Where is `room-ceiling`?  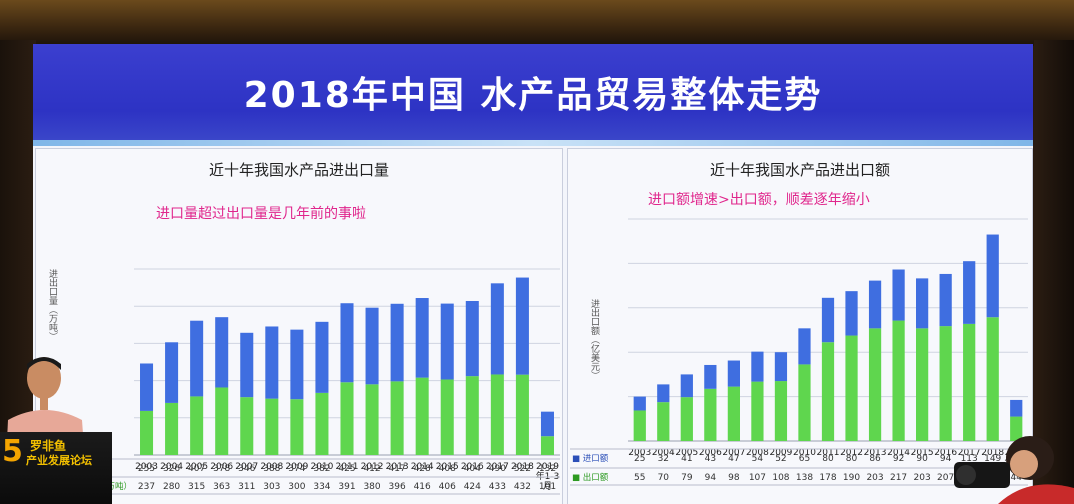
room-ceiling is located at coordinates (537, 23).